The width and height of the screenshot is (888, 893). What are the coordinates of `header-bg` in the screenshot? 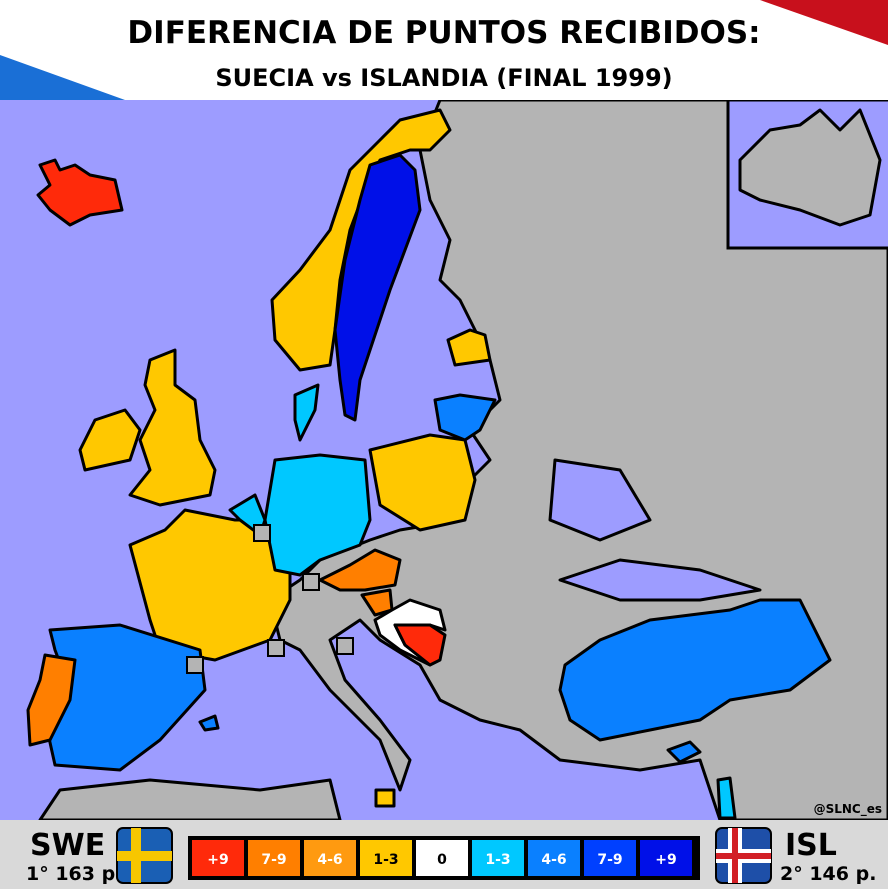 It's located at (444, 50).